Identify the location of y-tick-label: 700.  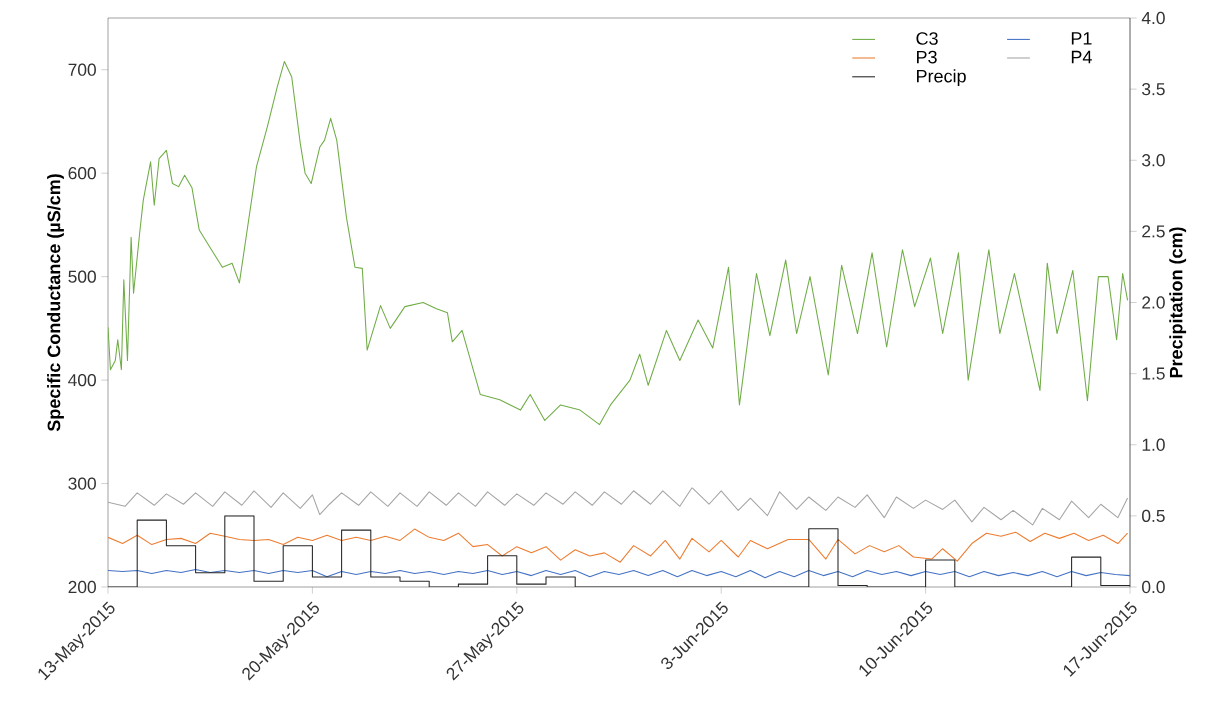
(82, 69).